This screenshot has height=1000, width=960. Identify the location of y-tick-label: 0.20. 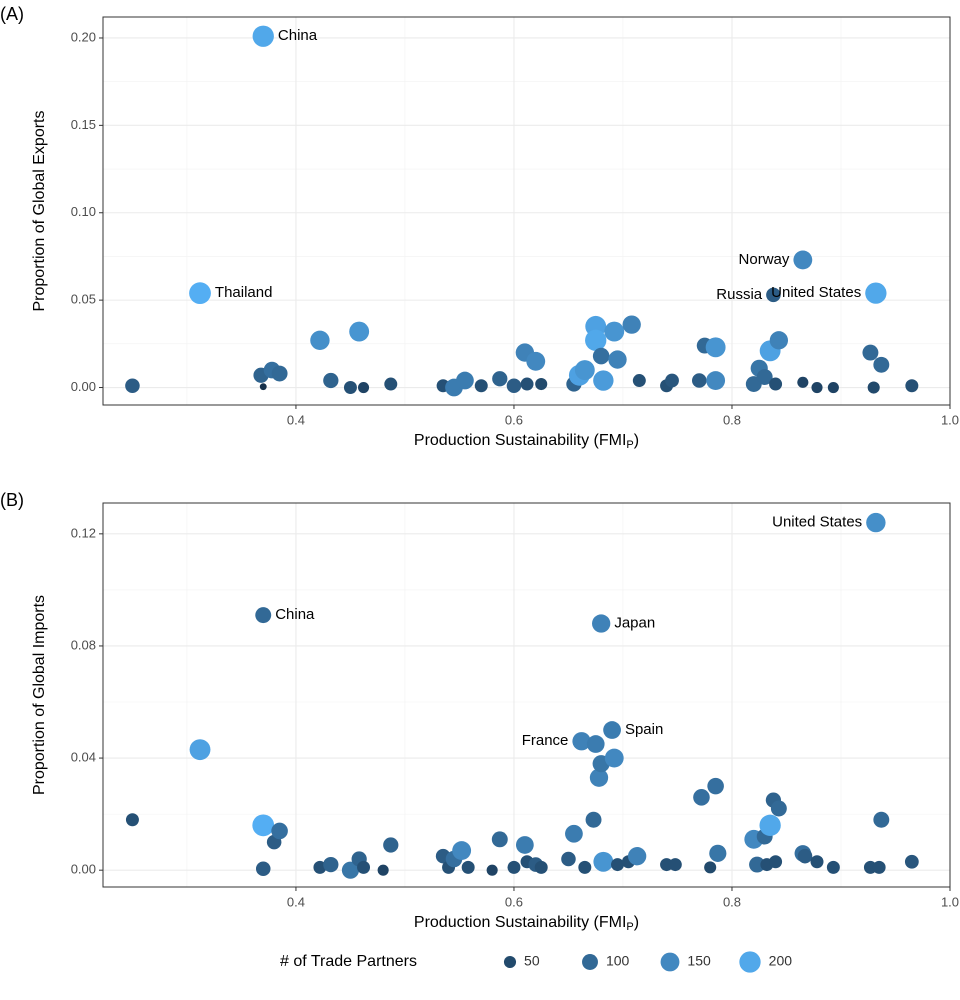
(83, 36).